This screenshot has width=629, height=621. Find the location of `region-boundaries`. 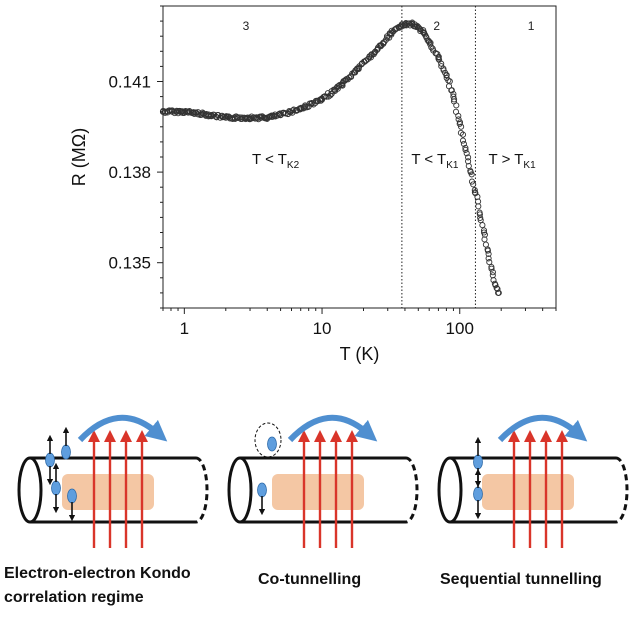

region-boundaries is located at coordinates (438, 157).